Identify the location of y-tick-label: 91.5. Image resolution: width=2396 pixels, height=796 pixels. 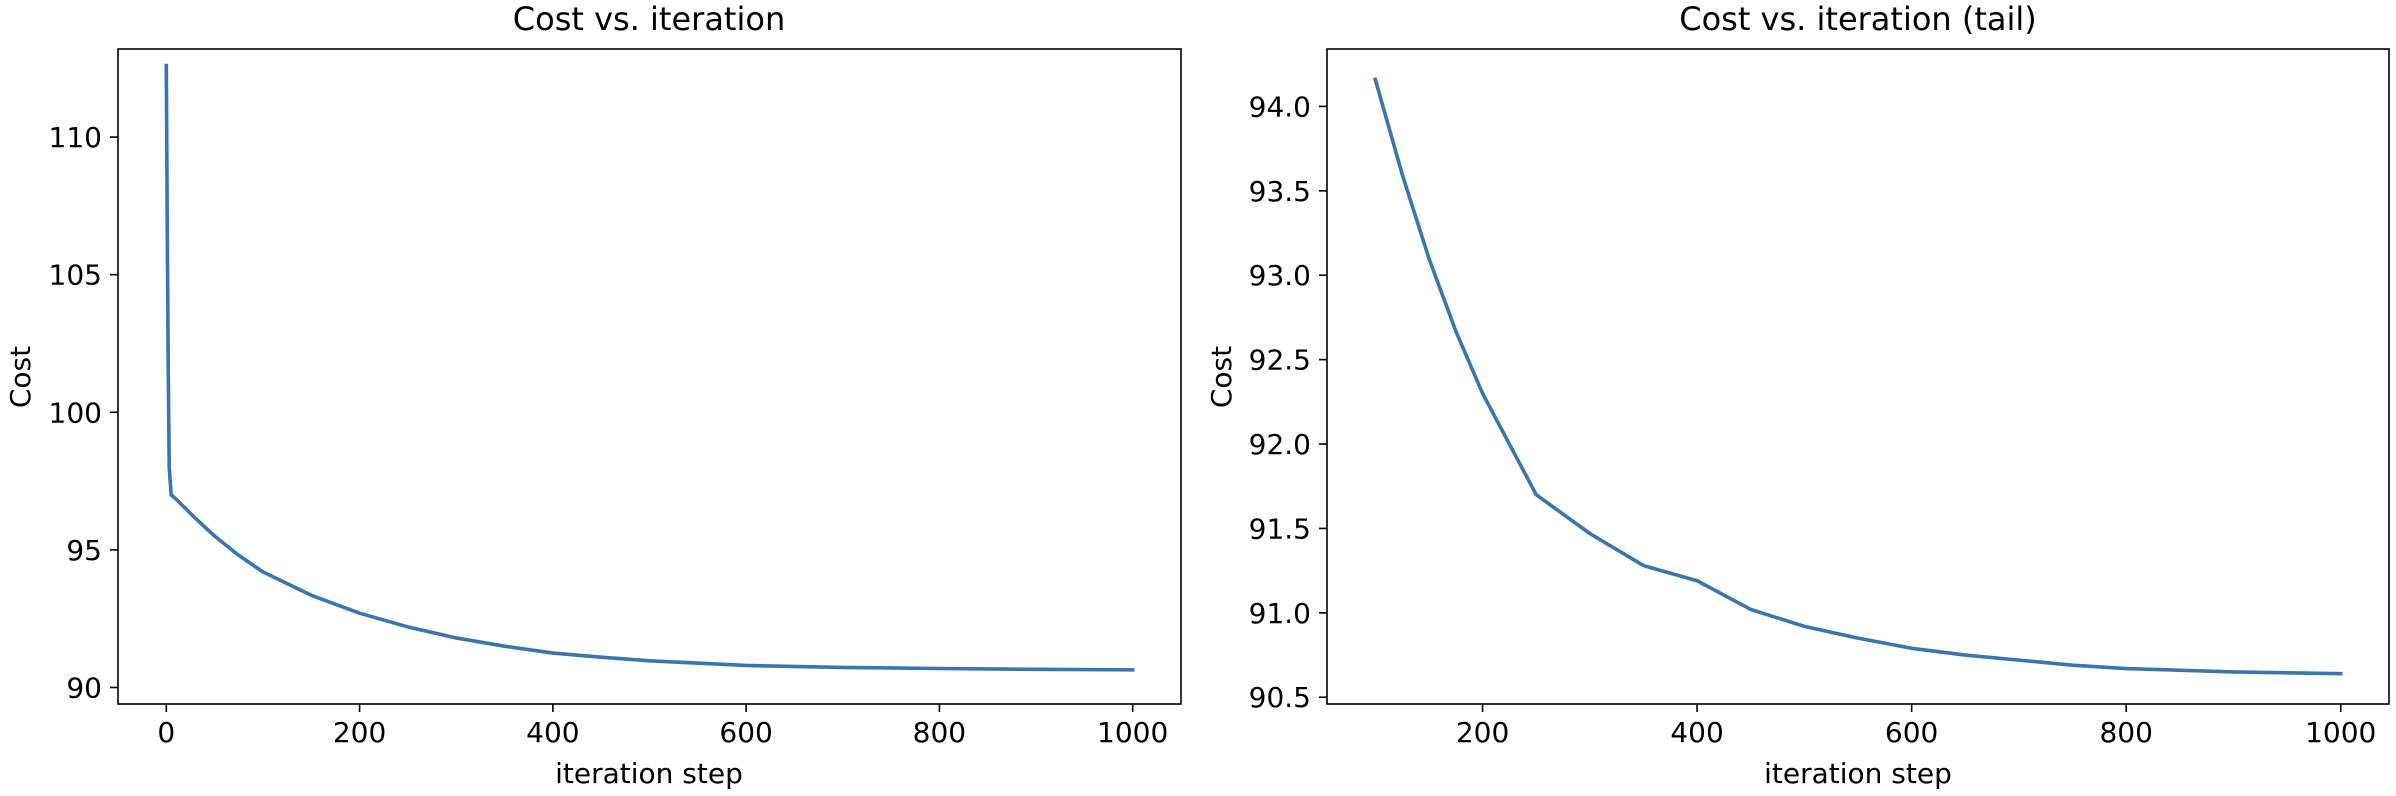
(1280, 528).